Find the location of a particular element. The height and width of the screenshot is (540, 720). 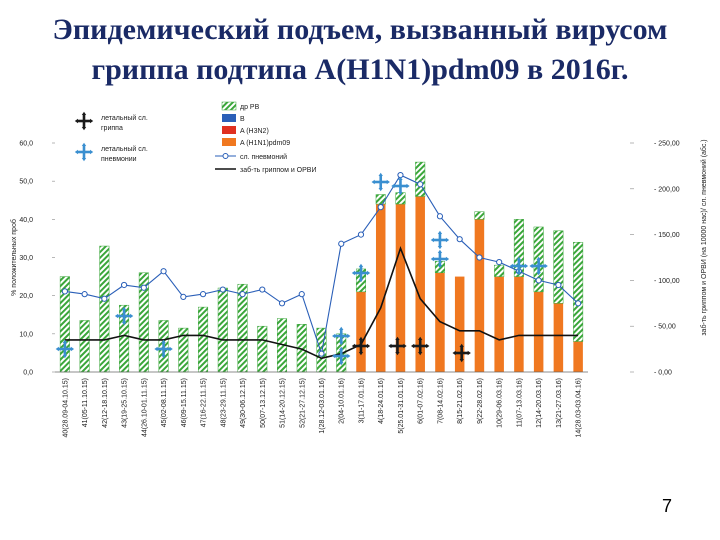

legend-lethal-flu-label-2: гриппа is located at coordinates (112, 128).